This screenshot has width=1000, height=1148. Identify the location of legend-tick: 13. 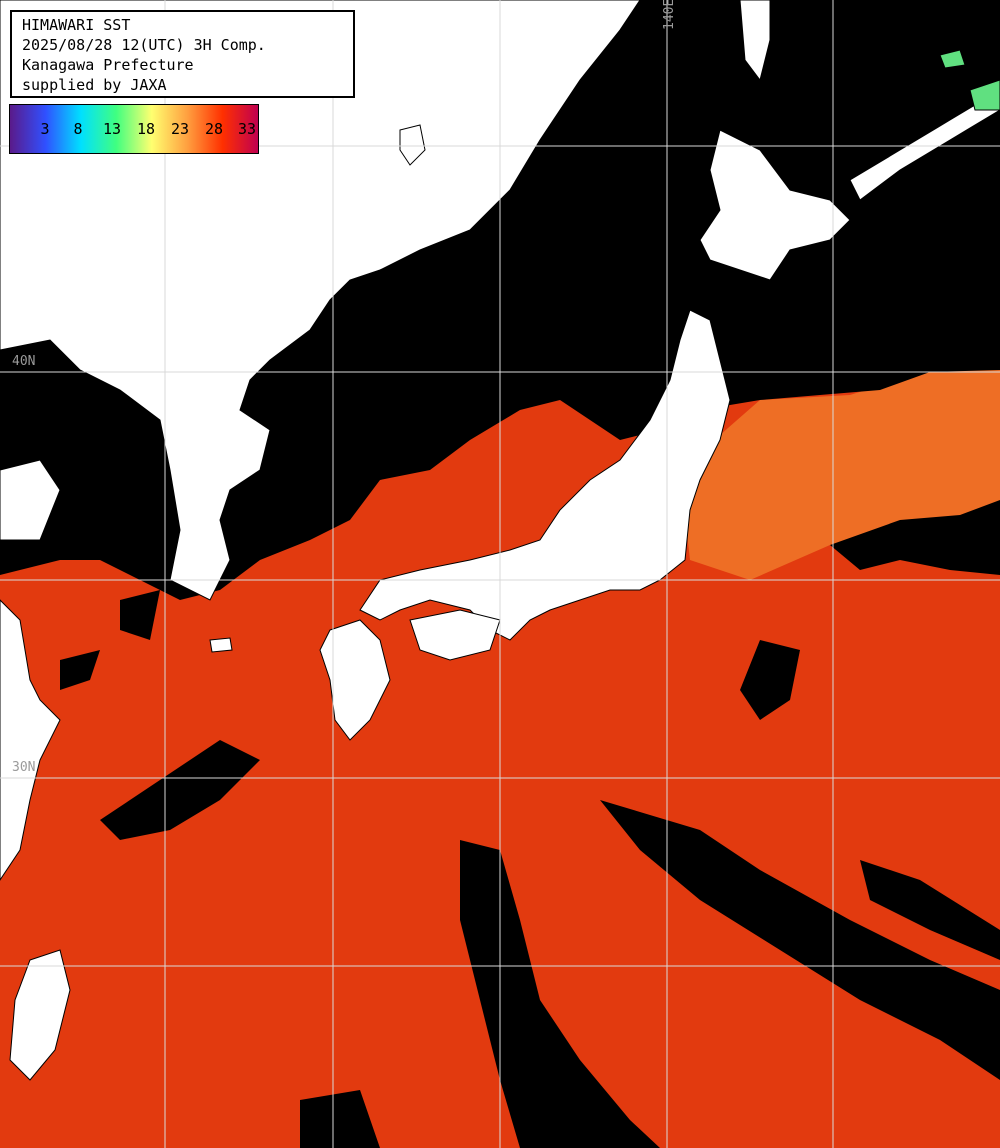
(112, 129).